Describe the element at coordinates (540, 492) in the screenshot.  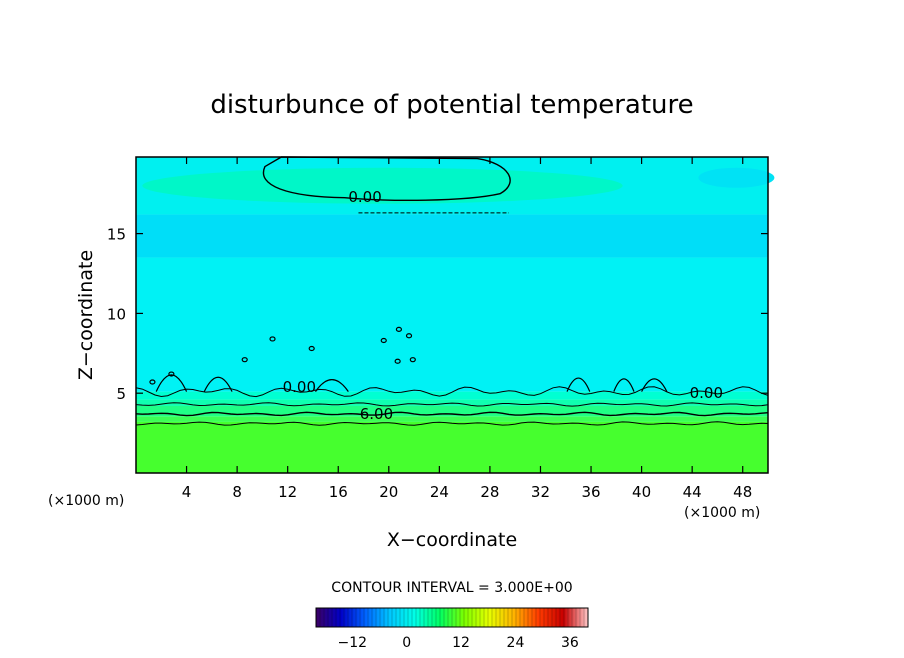
I see `x-tick-label-7: 32` at that location.